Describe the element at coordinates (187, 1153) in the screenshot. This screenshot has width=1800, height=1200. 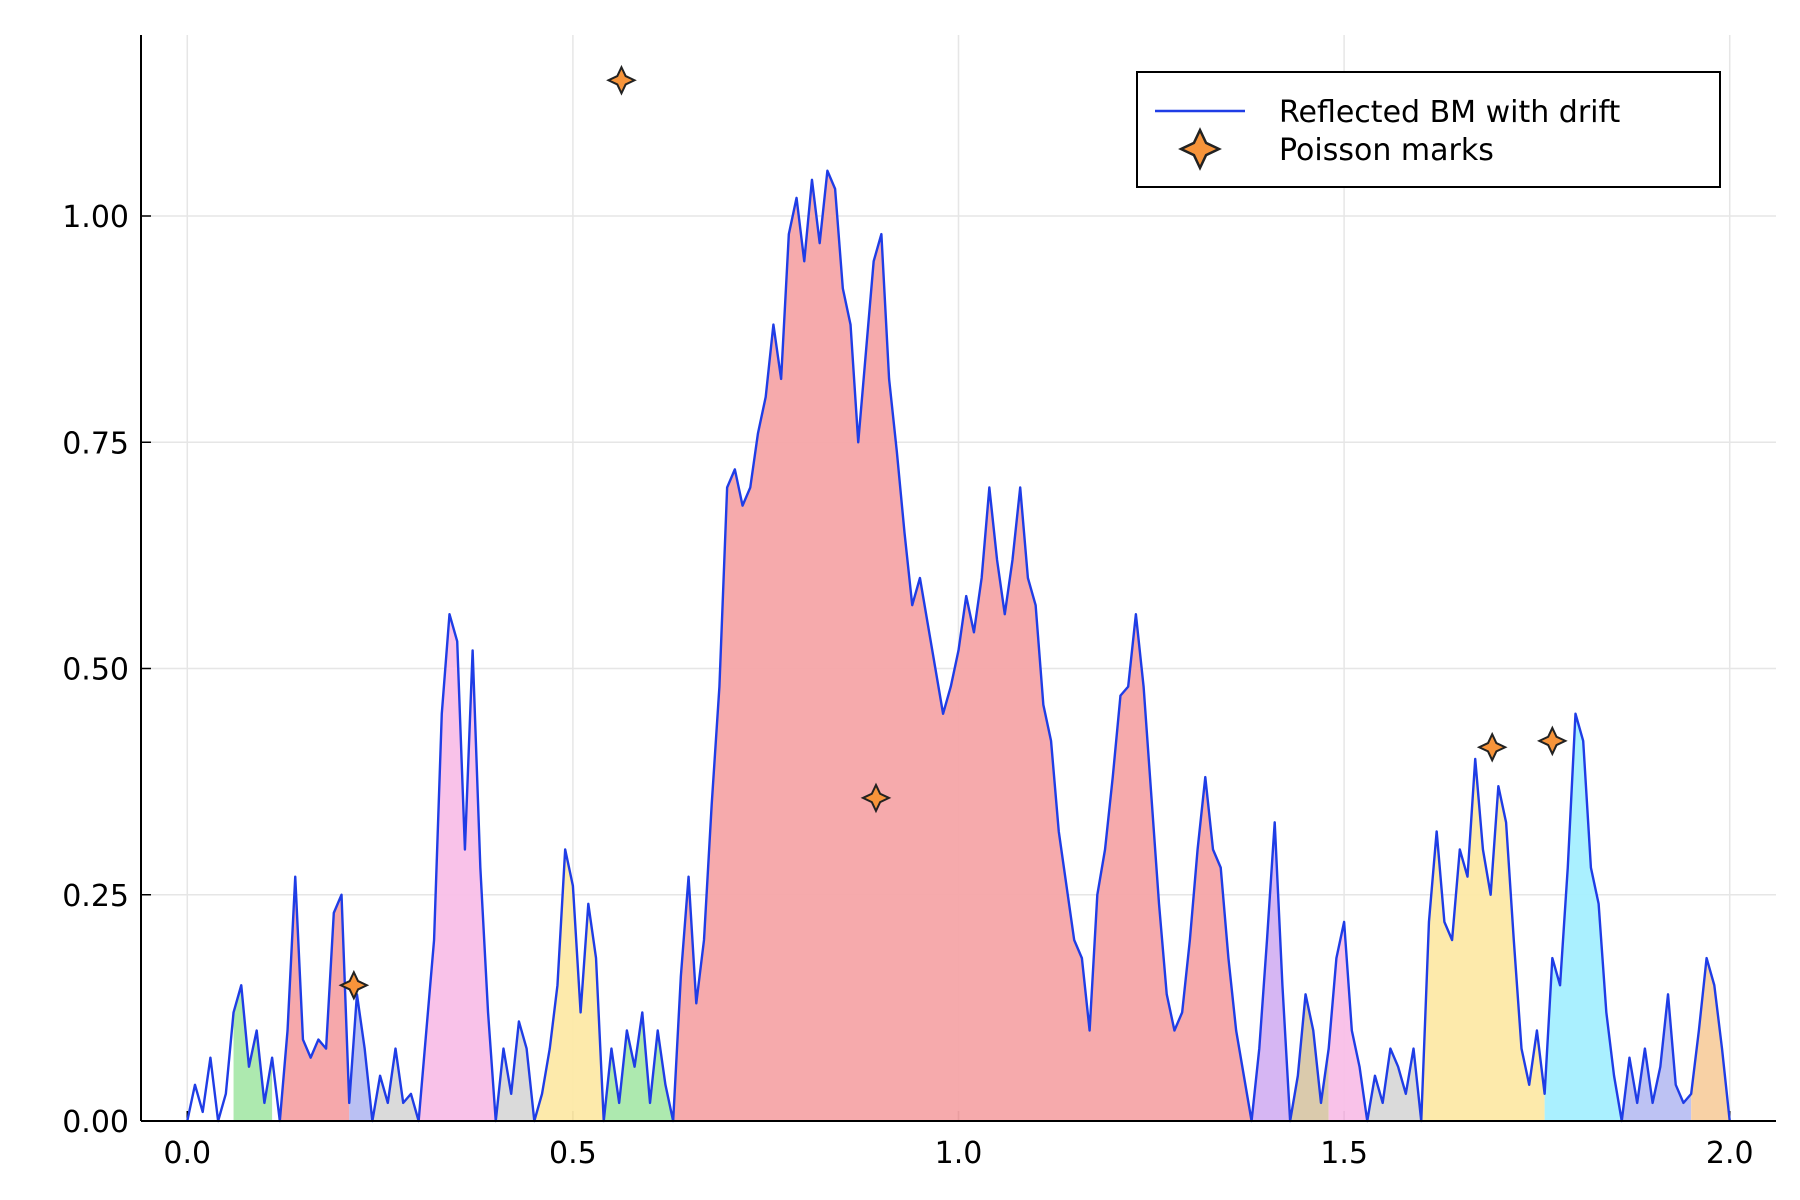
I see `x-tick-label: 0.0` at that location.